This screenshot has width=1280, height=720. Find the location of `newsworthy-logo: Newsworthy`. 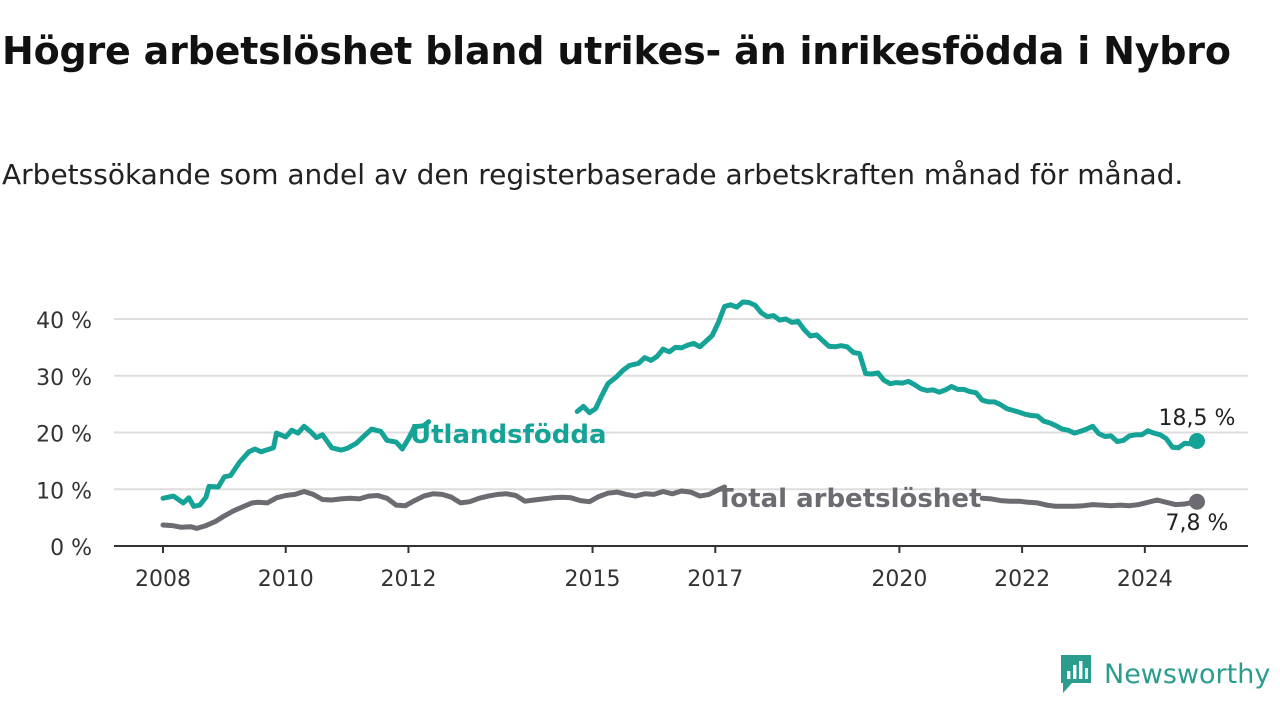

newsworthy-logo: Newsworthy is located at coordinates (1164, 674).